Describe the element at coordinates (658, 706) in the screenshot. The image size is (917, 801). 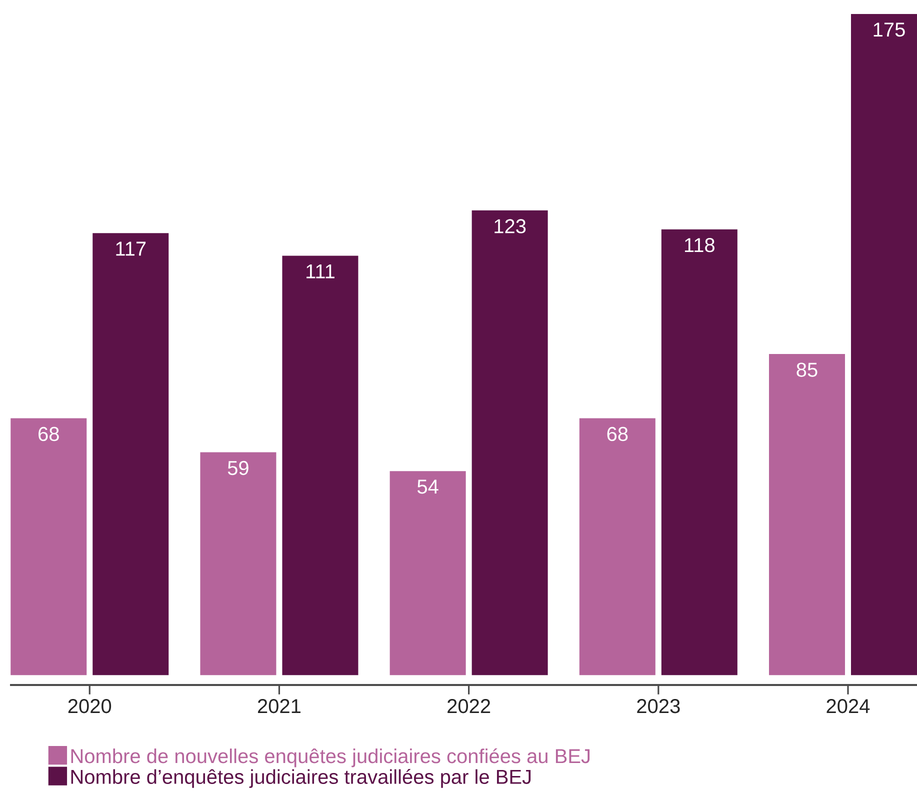
I see `x-tick-label: 2023` at that location.